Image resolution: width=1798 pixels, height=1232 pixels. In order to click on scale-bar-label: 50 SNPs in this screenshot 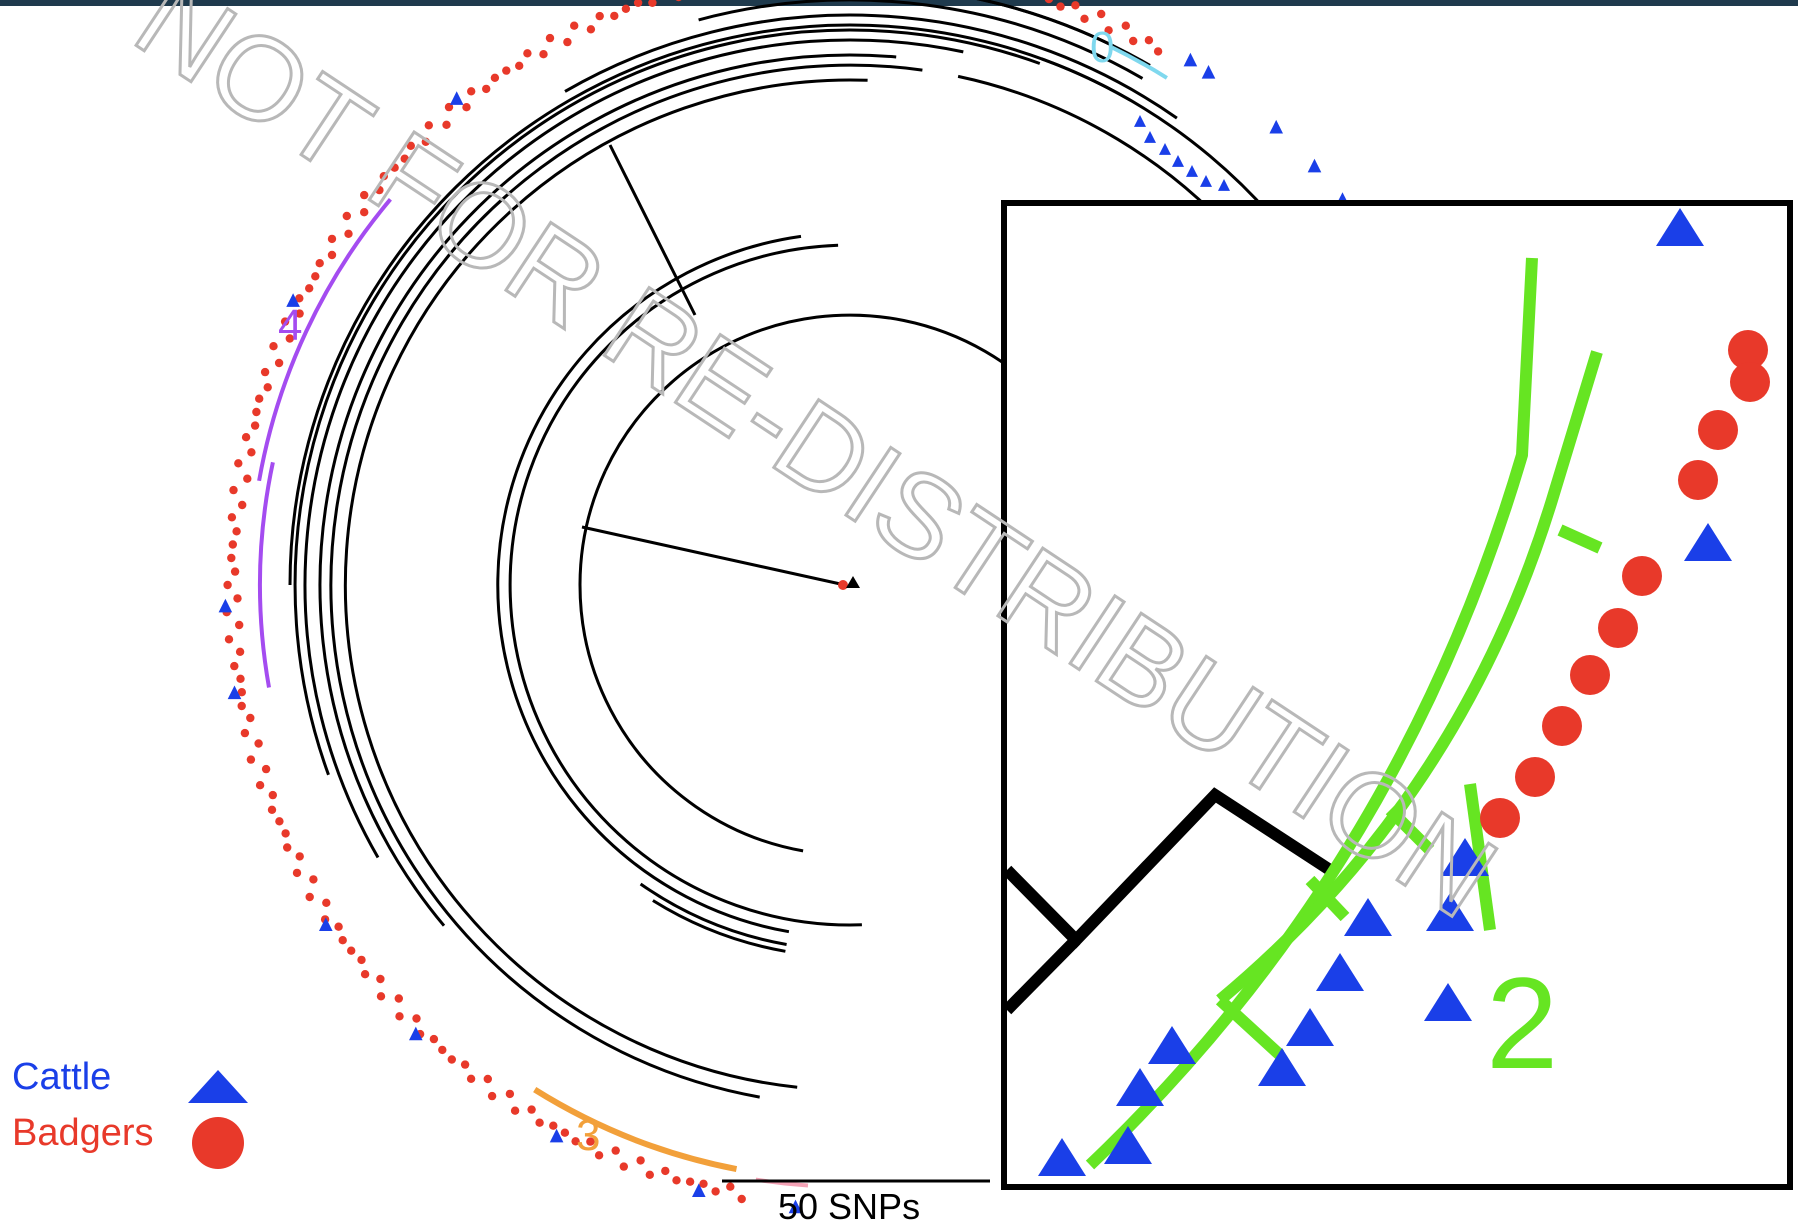, I will do `click(849, 1206)`.